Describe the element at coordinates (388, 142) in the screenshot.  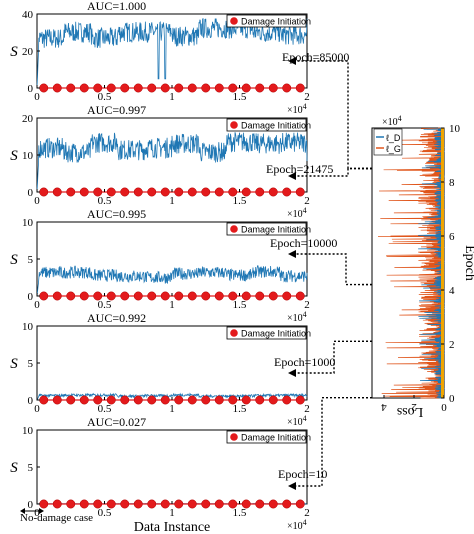
I see `loss-legend-box` at that location.